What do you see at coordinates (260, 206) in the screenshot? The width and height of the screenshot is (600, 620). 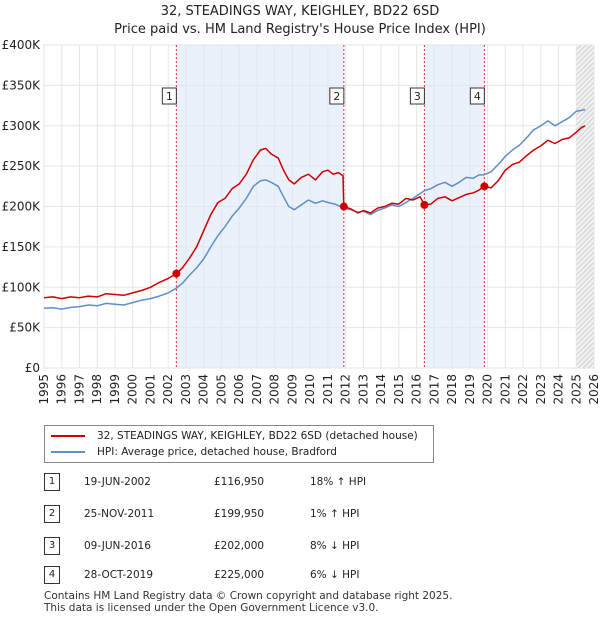 I see `ownership-span` at bounding box center [260, 206].